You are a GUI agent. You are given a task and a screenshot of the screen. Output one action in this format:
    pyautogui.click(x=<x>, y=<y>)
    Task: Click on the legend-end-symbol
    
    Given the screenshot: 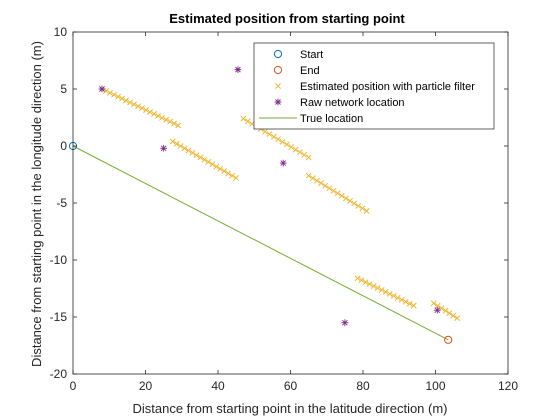 What is the action you would take?
    pyautogui.click(x=278, y=70)
    